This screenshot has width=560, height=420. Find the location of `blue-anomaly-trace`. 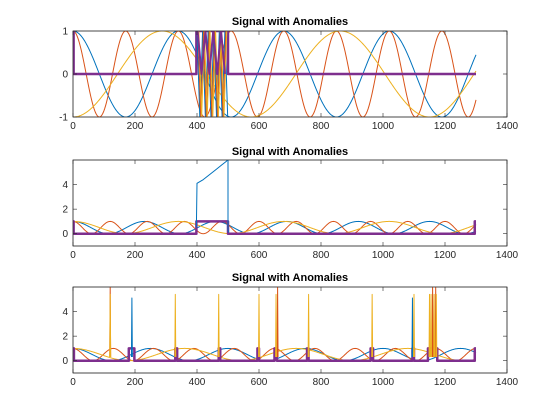

blue-anomaly-trace is located at coordinates (212, 196).